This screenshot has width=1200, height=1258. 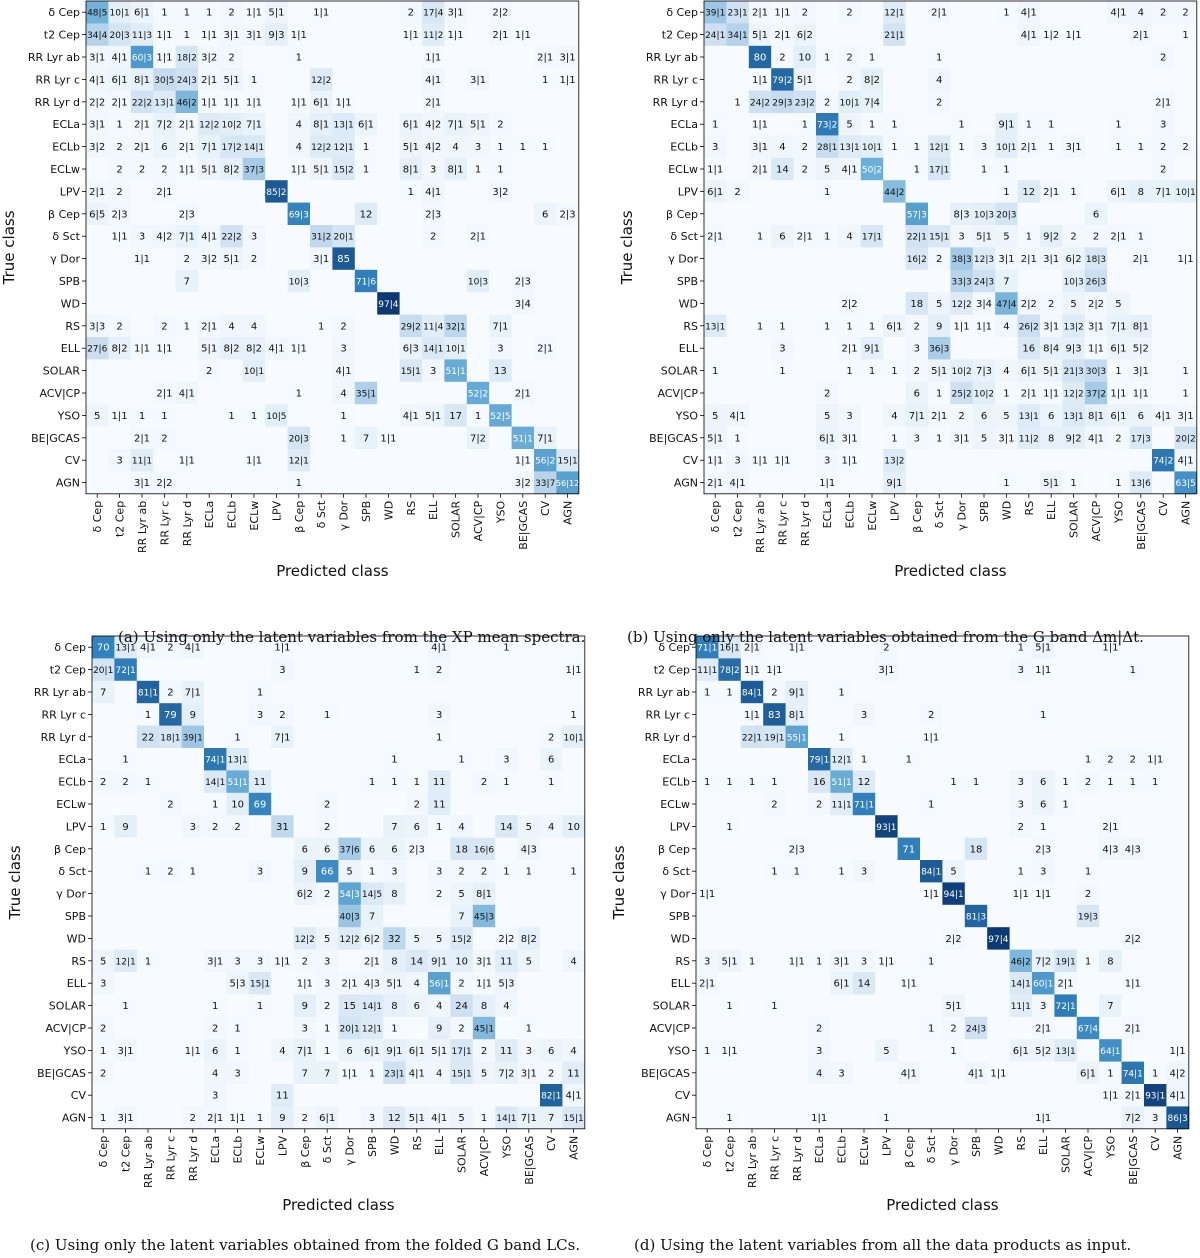 What do you see at coordinates (523, 483) in the screenshot?
I see `cell-value-label: 3|2` at bounding box center [523, 483].